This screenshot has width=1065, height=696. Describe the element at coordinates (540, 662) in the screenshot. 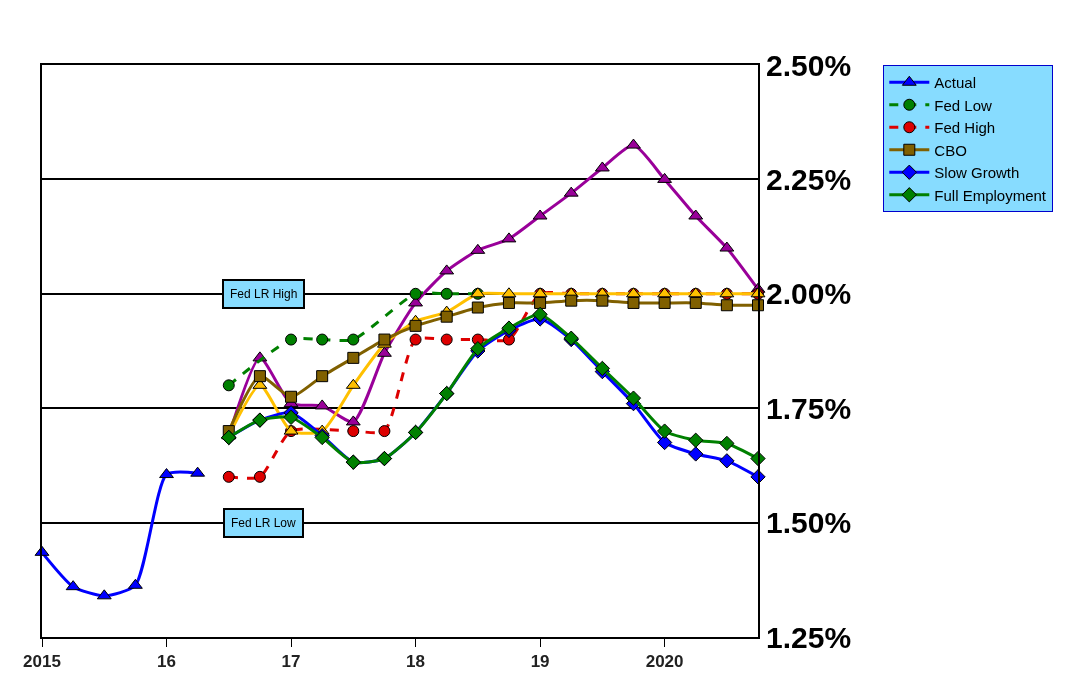

I see `x-tick-label: 19` at that location.